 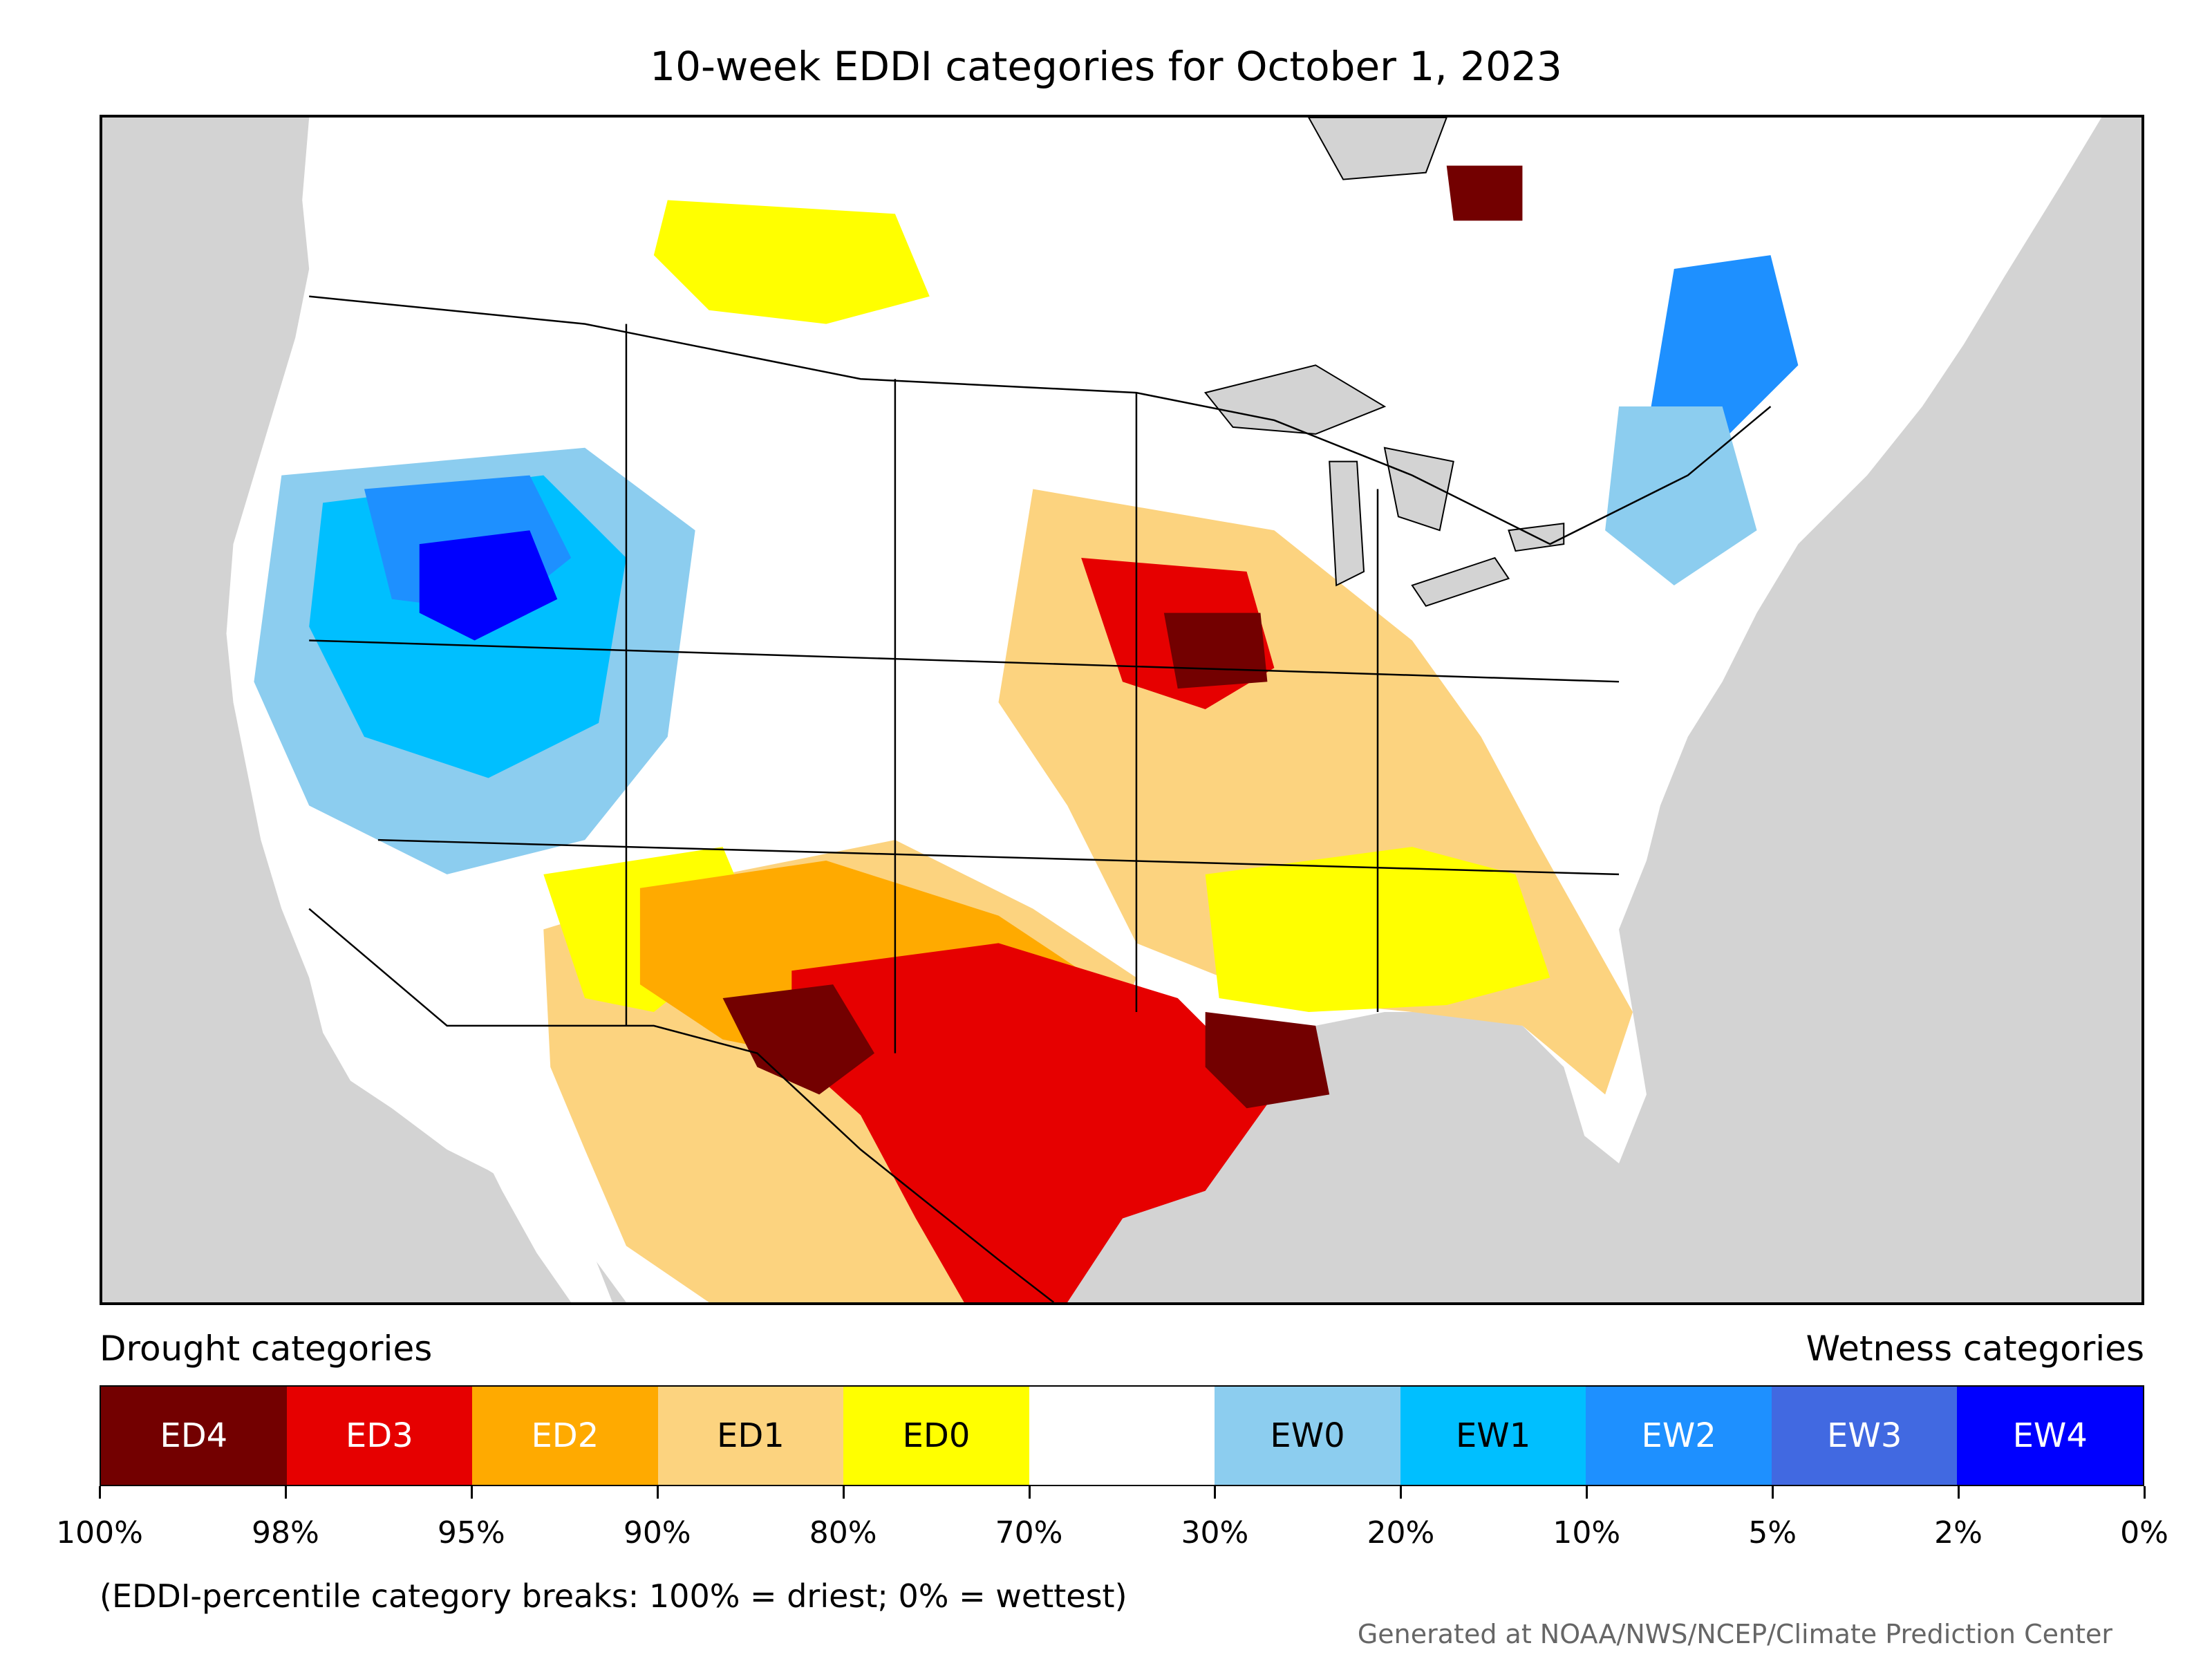 What do you see at coordinates (1864, 1436) in the screenshot?
I see `colorbar-segment-ew3: EW3` at bounding box center [1864, 1436].